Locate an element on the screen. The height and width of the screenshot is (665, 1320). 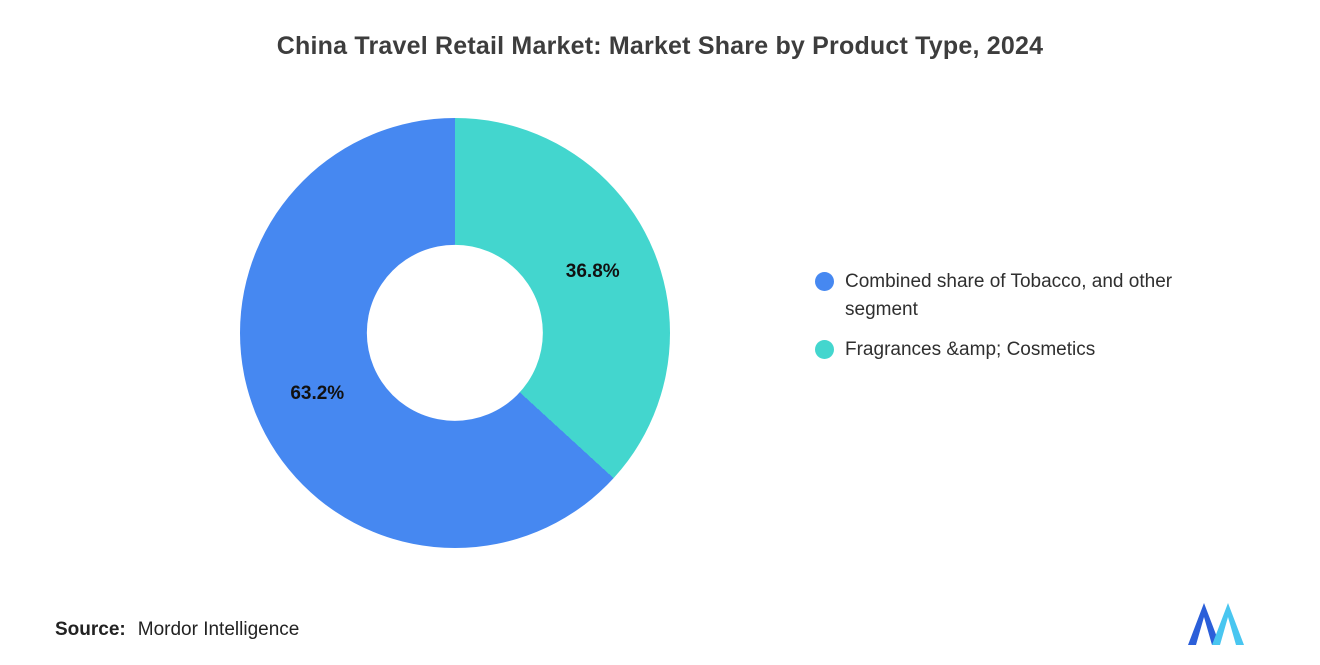
logo-left-peak is located at coordinates (1204, 624).